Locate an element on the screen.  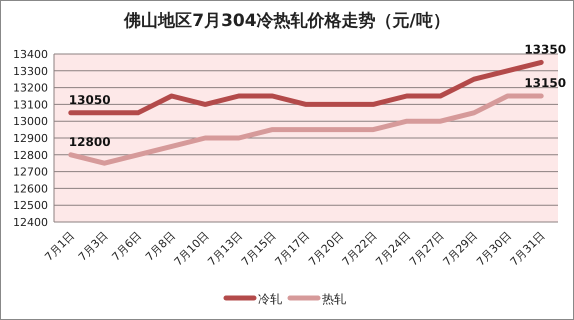
y-tick-label: 13100 is located at coordinates (30, 105).